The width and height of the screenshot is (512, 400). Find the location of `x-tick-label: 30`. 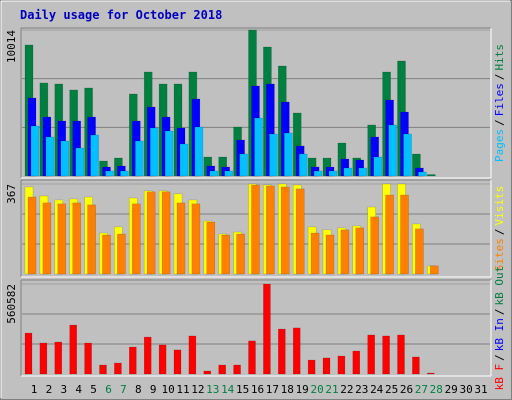

x-tick-label: 30 is located at coordinates (465, 389).